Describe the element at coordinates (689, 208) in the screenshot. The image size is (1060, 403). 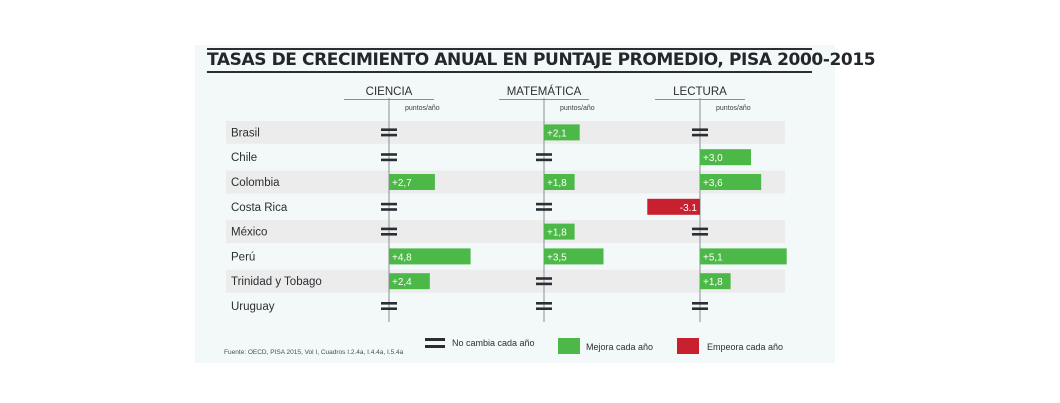
I see `bar-value-label: -3.1` at that location.